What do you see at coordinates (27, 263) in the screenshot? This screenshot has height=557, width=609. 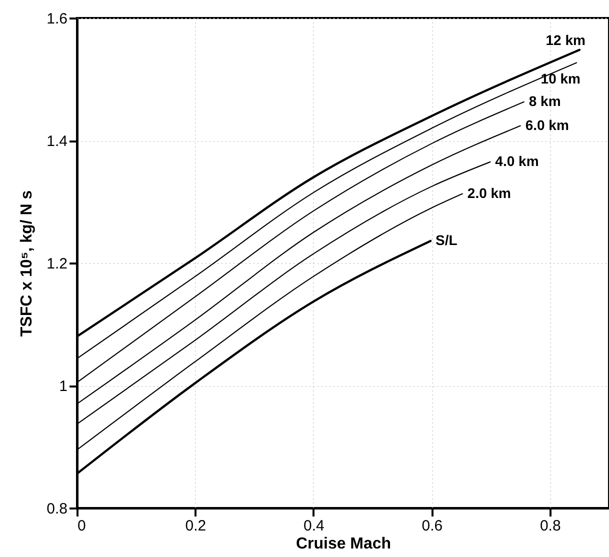 I see `y-axis-title: TSFC x 10⁵, kg/ N s` at bounding box center [27, 263].